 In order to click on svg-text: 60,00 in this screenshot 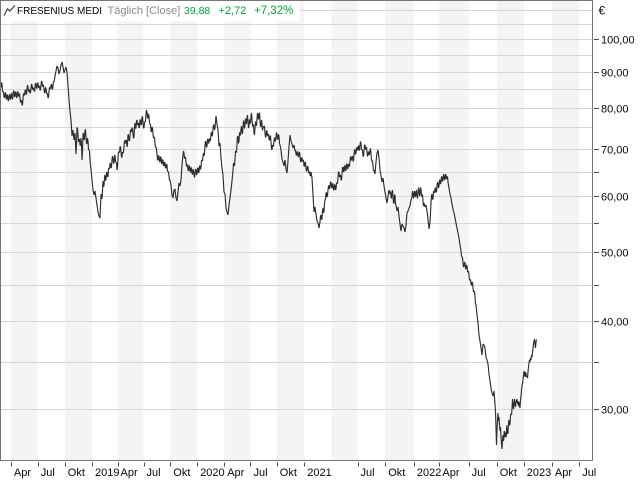, I will do `click(615, 198)`.